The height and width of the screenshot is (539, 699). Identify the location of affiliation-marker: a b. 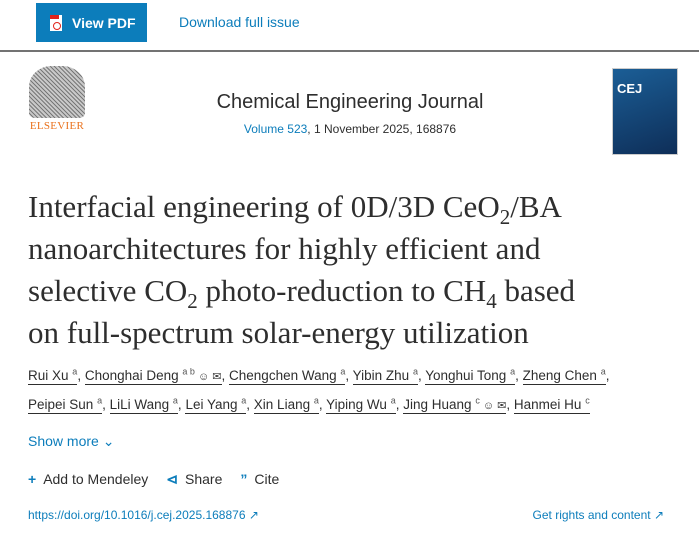
(188, 371).